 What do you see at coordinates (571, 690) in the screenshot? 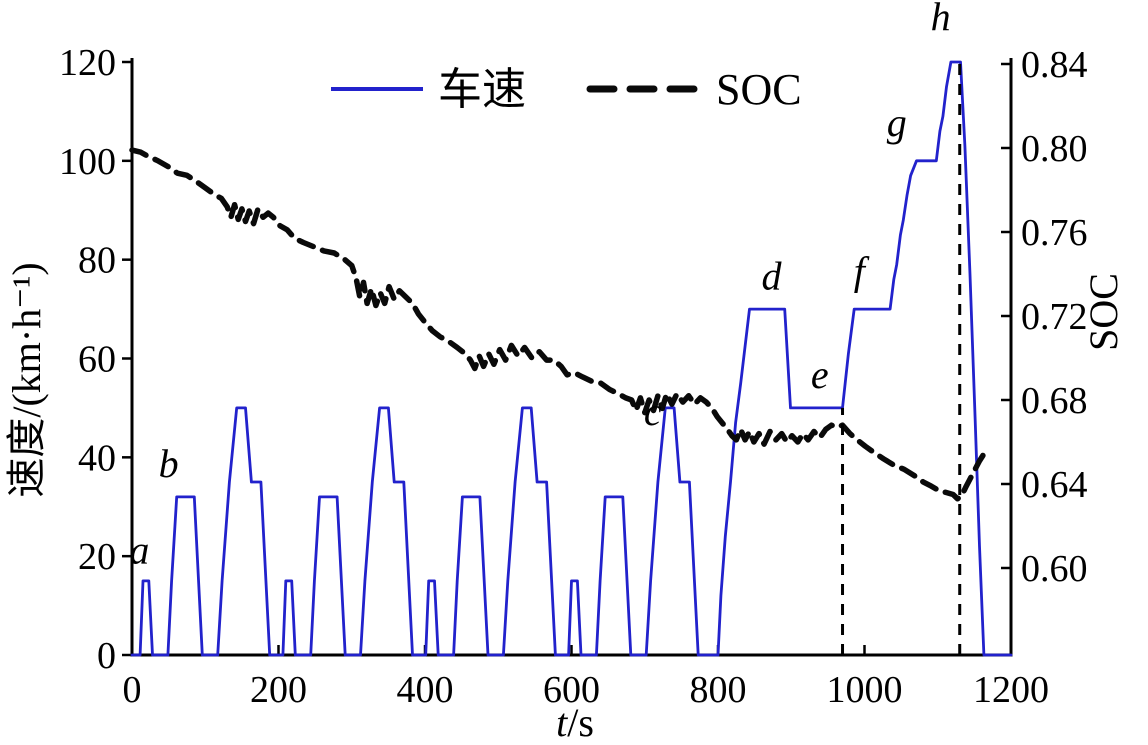
I see `x-tick-label: 600` at bounding box center [571, 690].